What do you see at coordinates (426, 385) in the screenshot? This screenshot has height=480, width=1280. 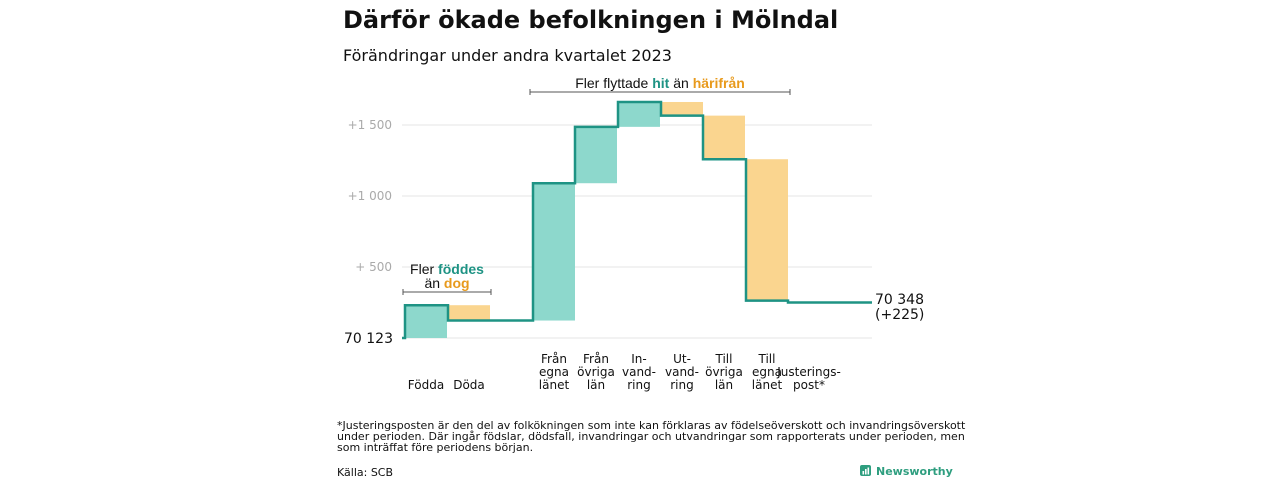 I see `category-label: Födda` at bounding box center [426, 385].